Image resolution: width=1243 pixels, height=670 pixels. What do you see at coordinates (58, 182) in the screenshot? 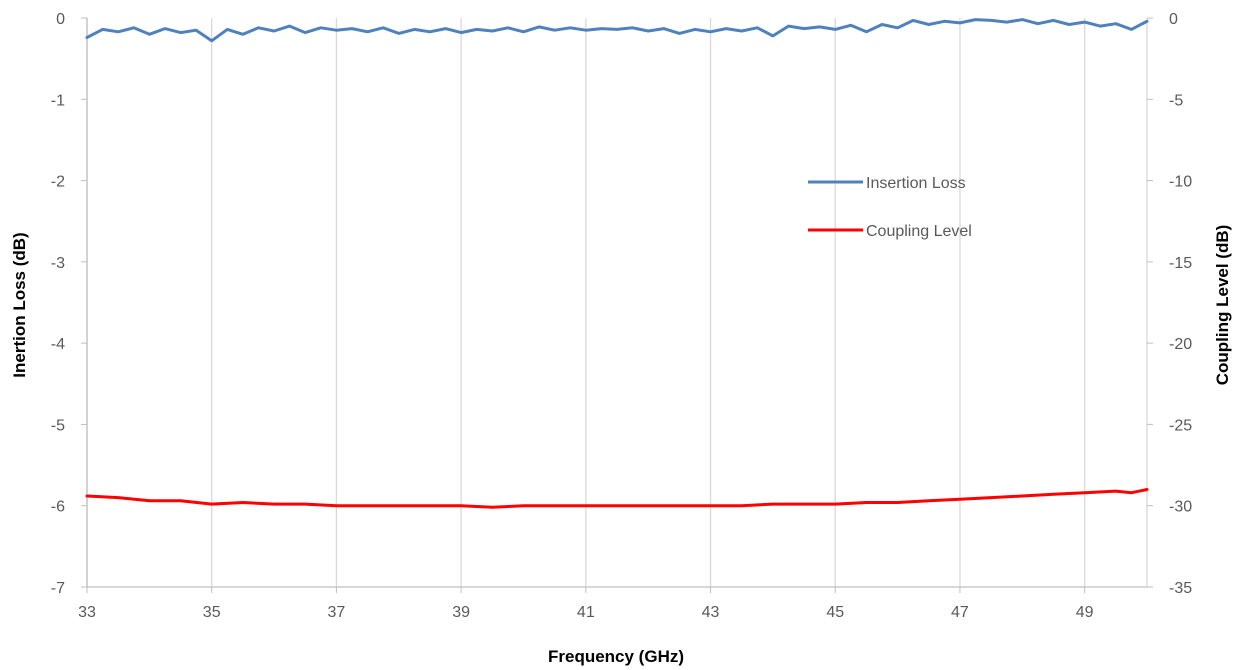
I see `y-tick-label-left: -2` at bounding box center [58, 182].